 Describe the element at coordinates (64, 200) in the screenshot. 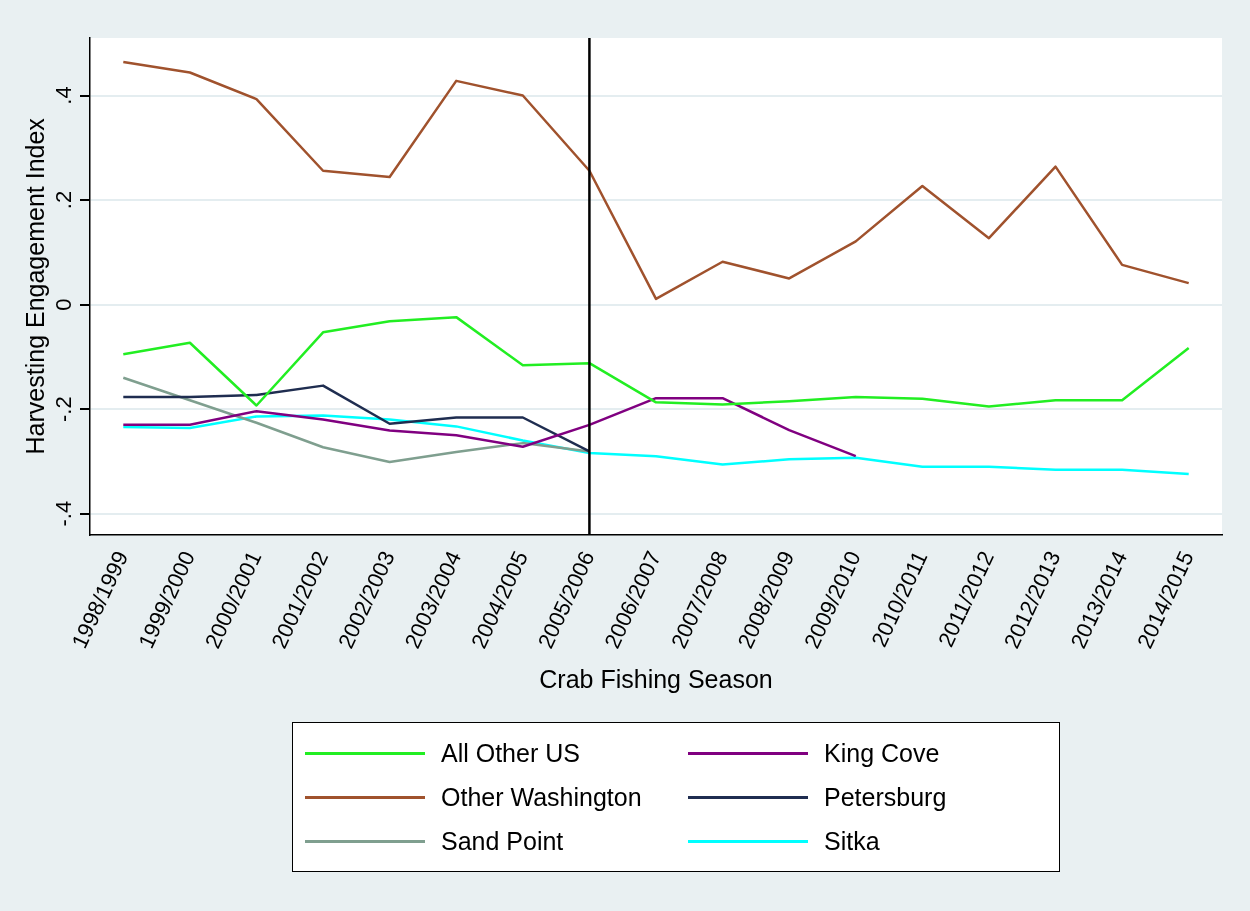

I see `y-tick-label: .2` at that location.